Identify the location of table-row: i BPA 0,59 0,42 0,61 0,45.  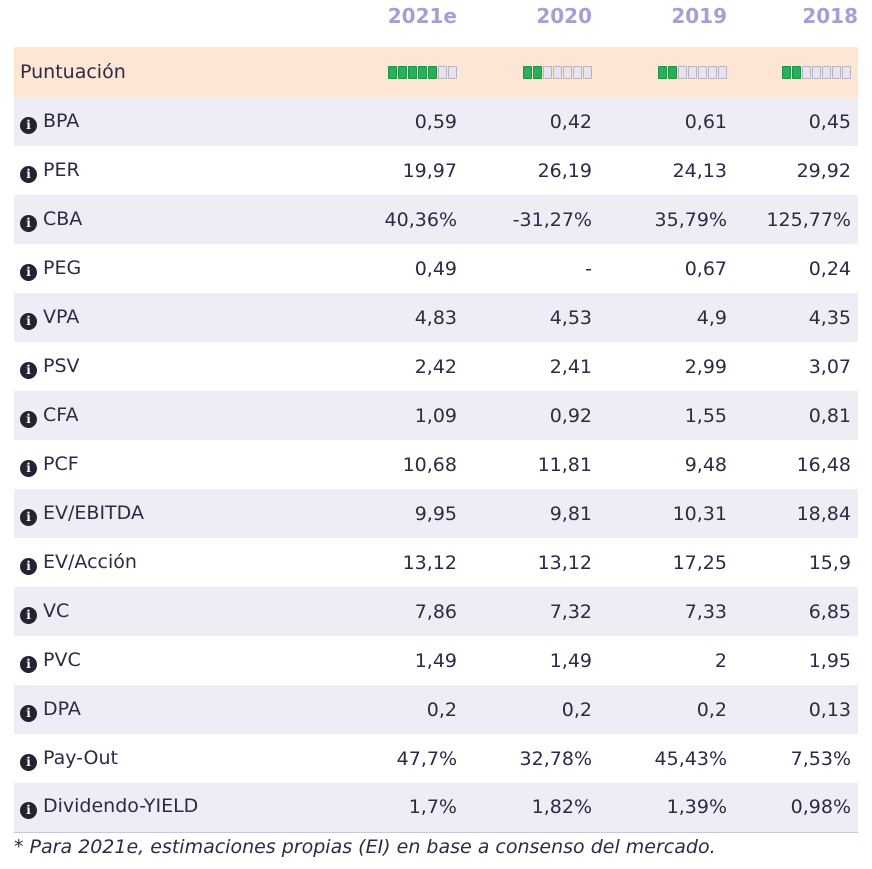
(436, 121).